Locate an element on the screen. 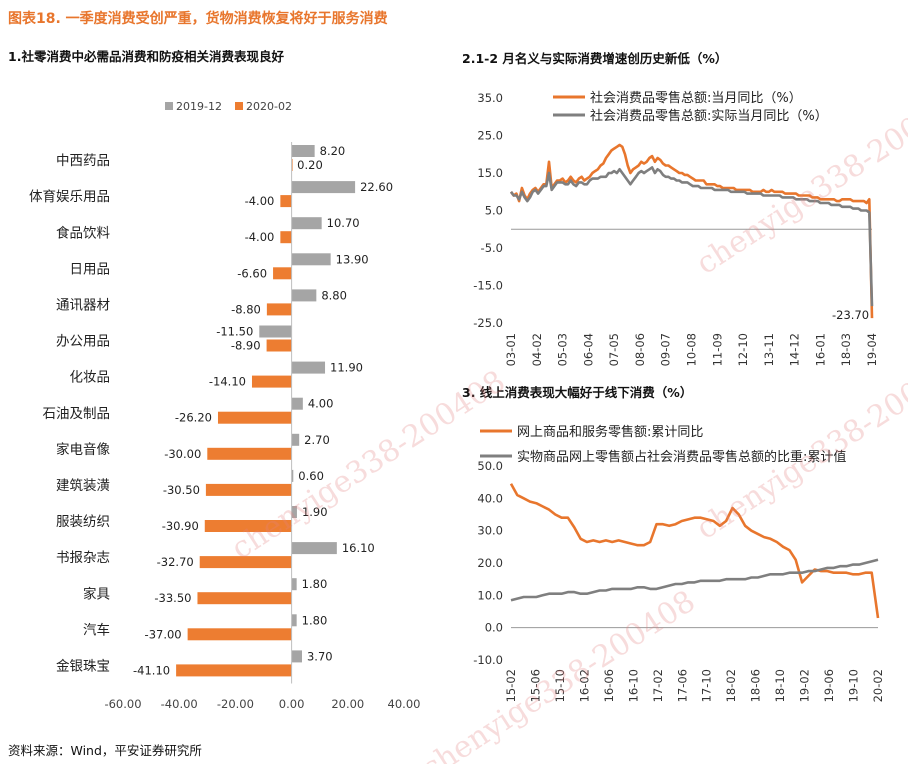  x-tick-label: 03-01 is located at coordinates (511, 349).